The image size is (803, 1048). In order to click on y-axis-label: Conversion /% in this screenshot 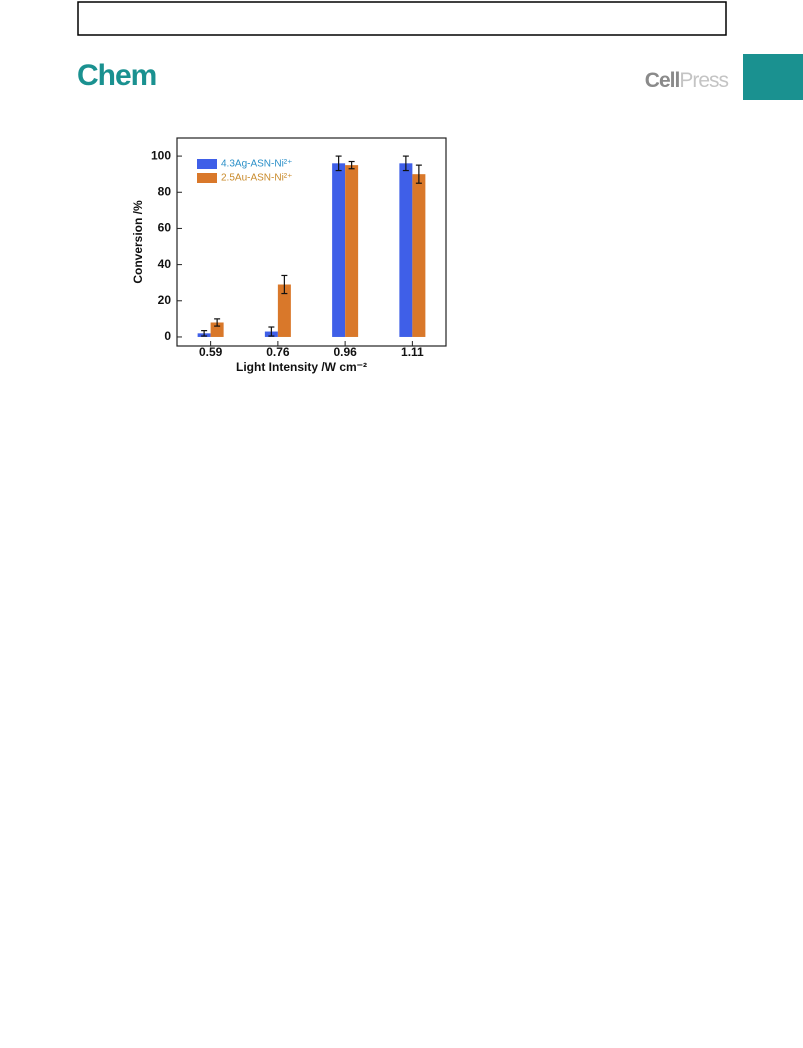, I will do `click(138, 242)`.